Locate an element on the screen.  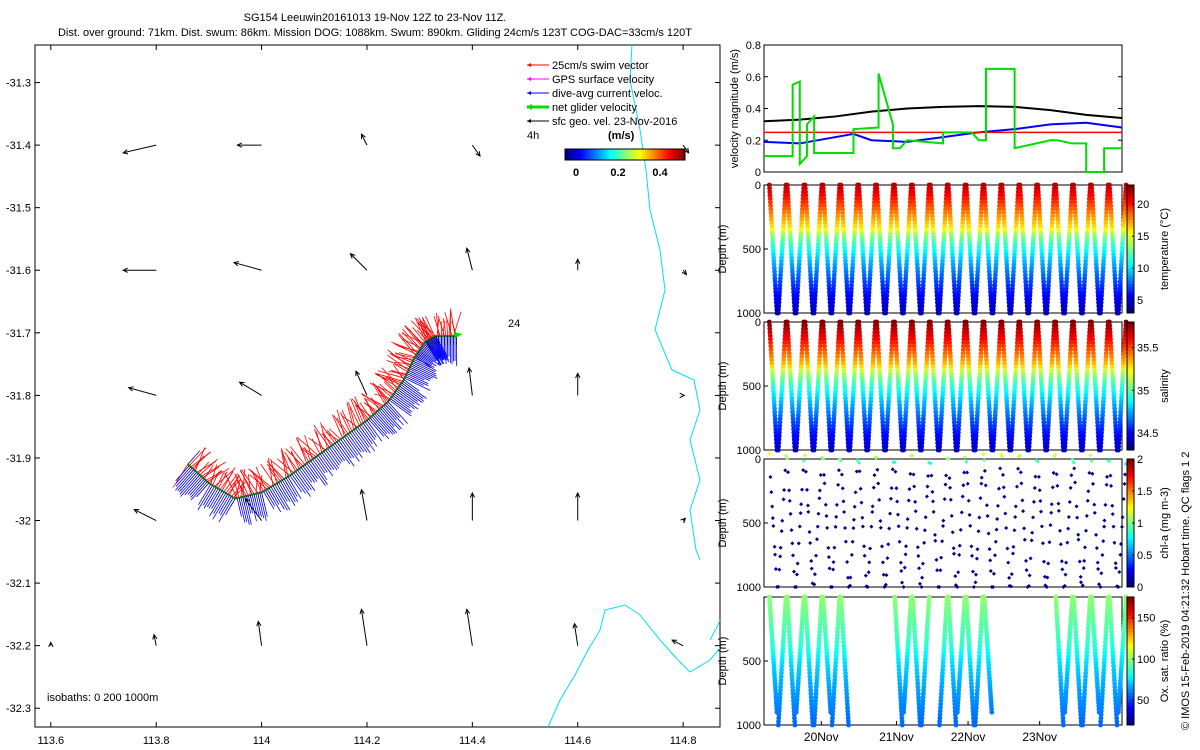
map-ytick-label-3: -31.6 is located at coordinates (18, 271).